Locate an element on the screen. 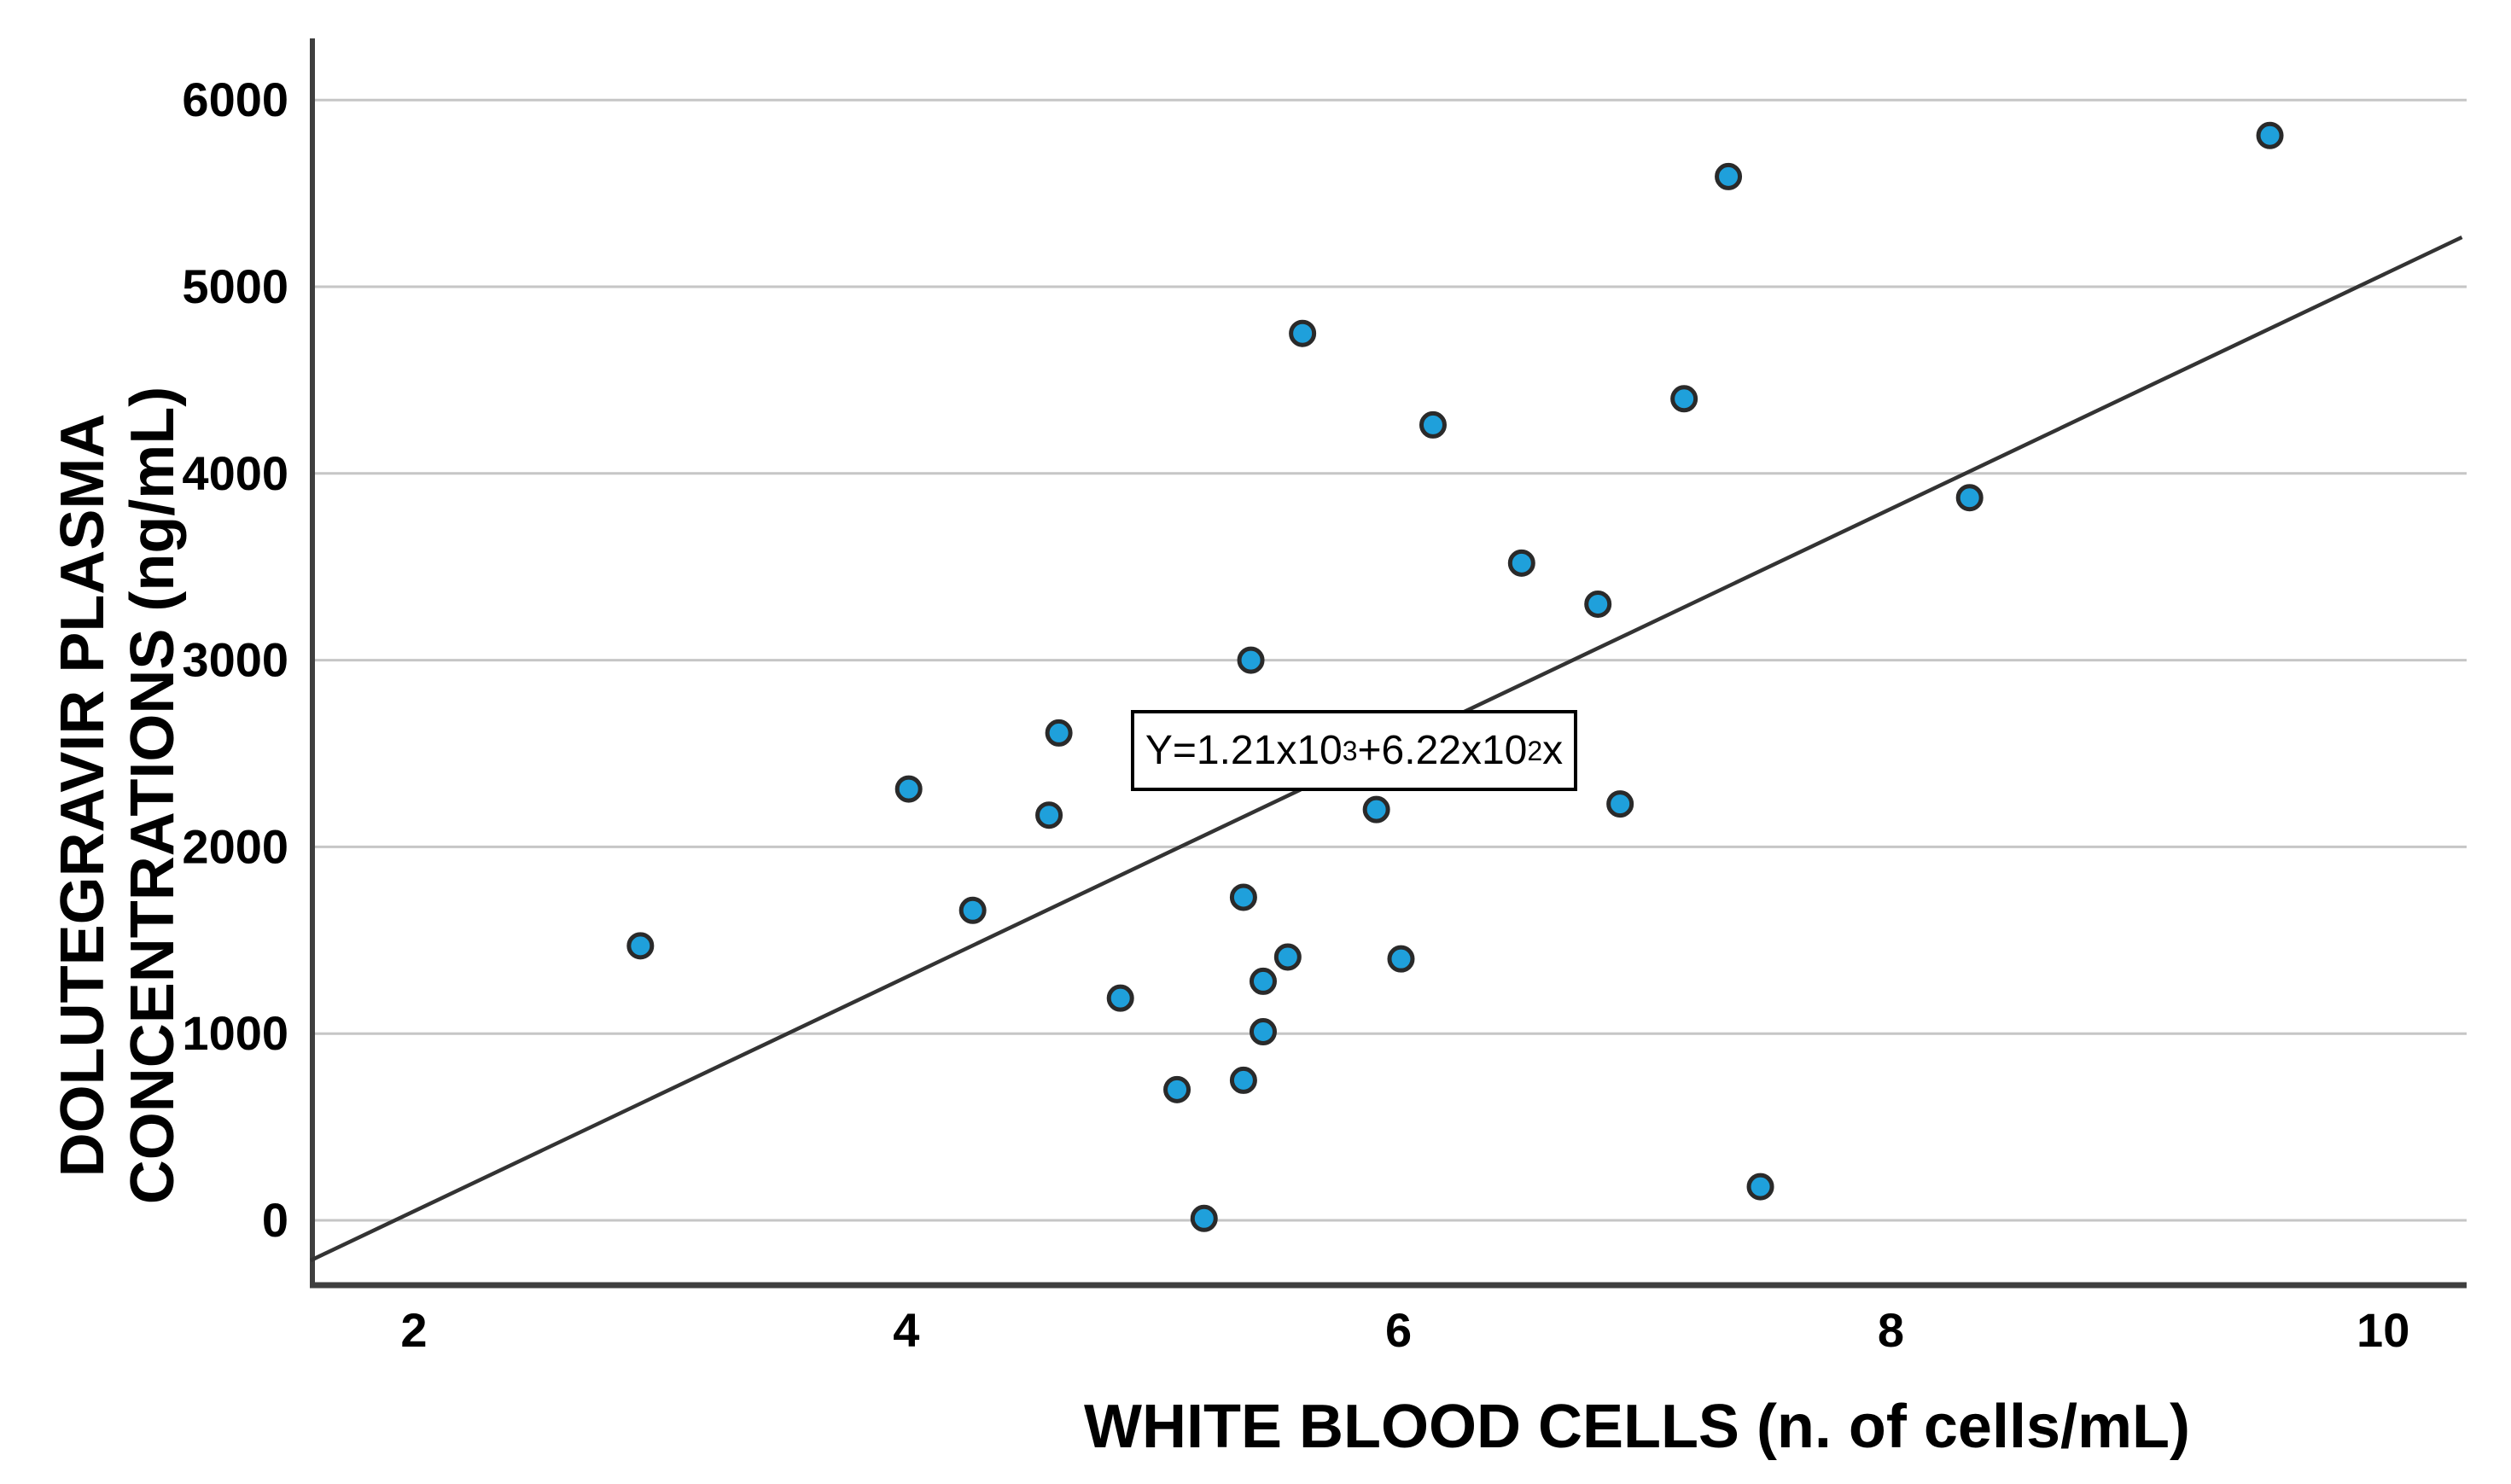  x-axis-title: WHITE BLOOD CELLS (n. of cells/mL) is located at coordinates (1637, 1427).